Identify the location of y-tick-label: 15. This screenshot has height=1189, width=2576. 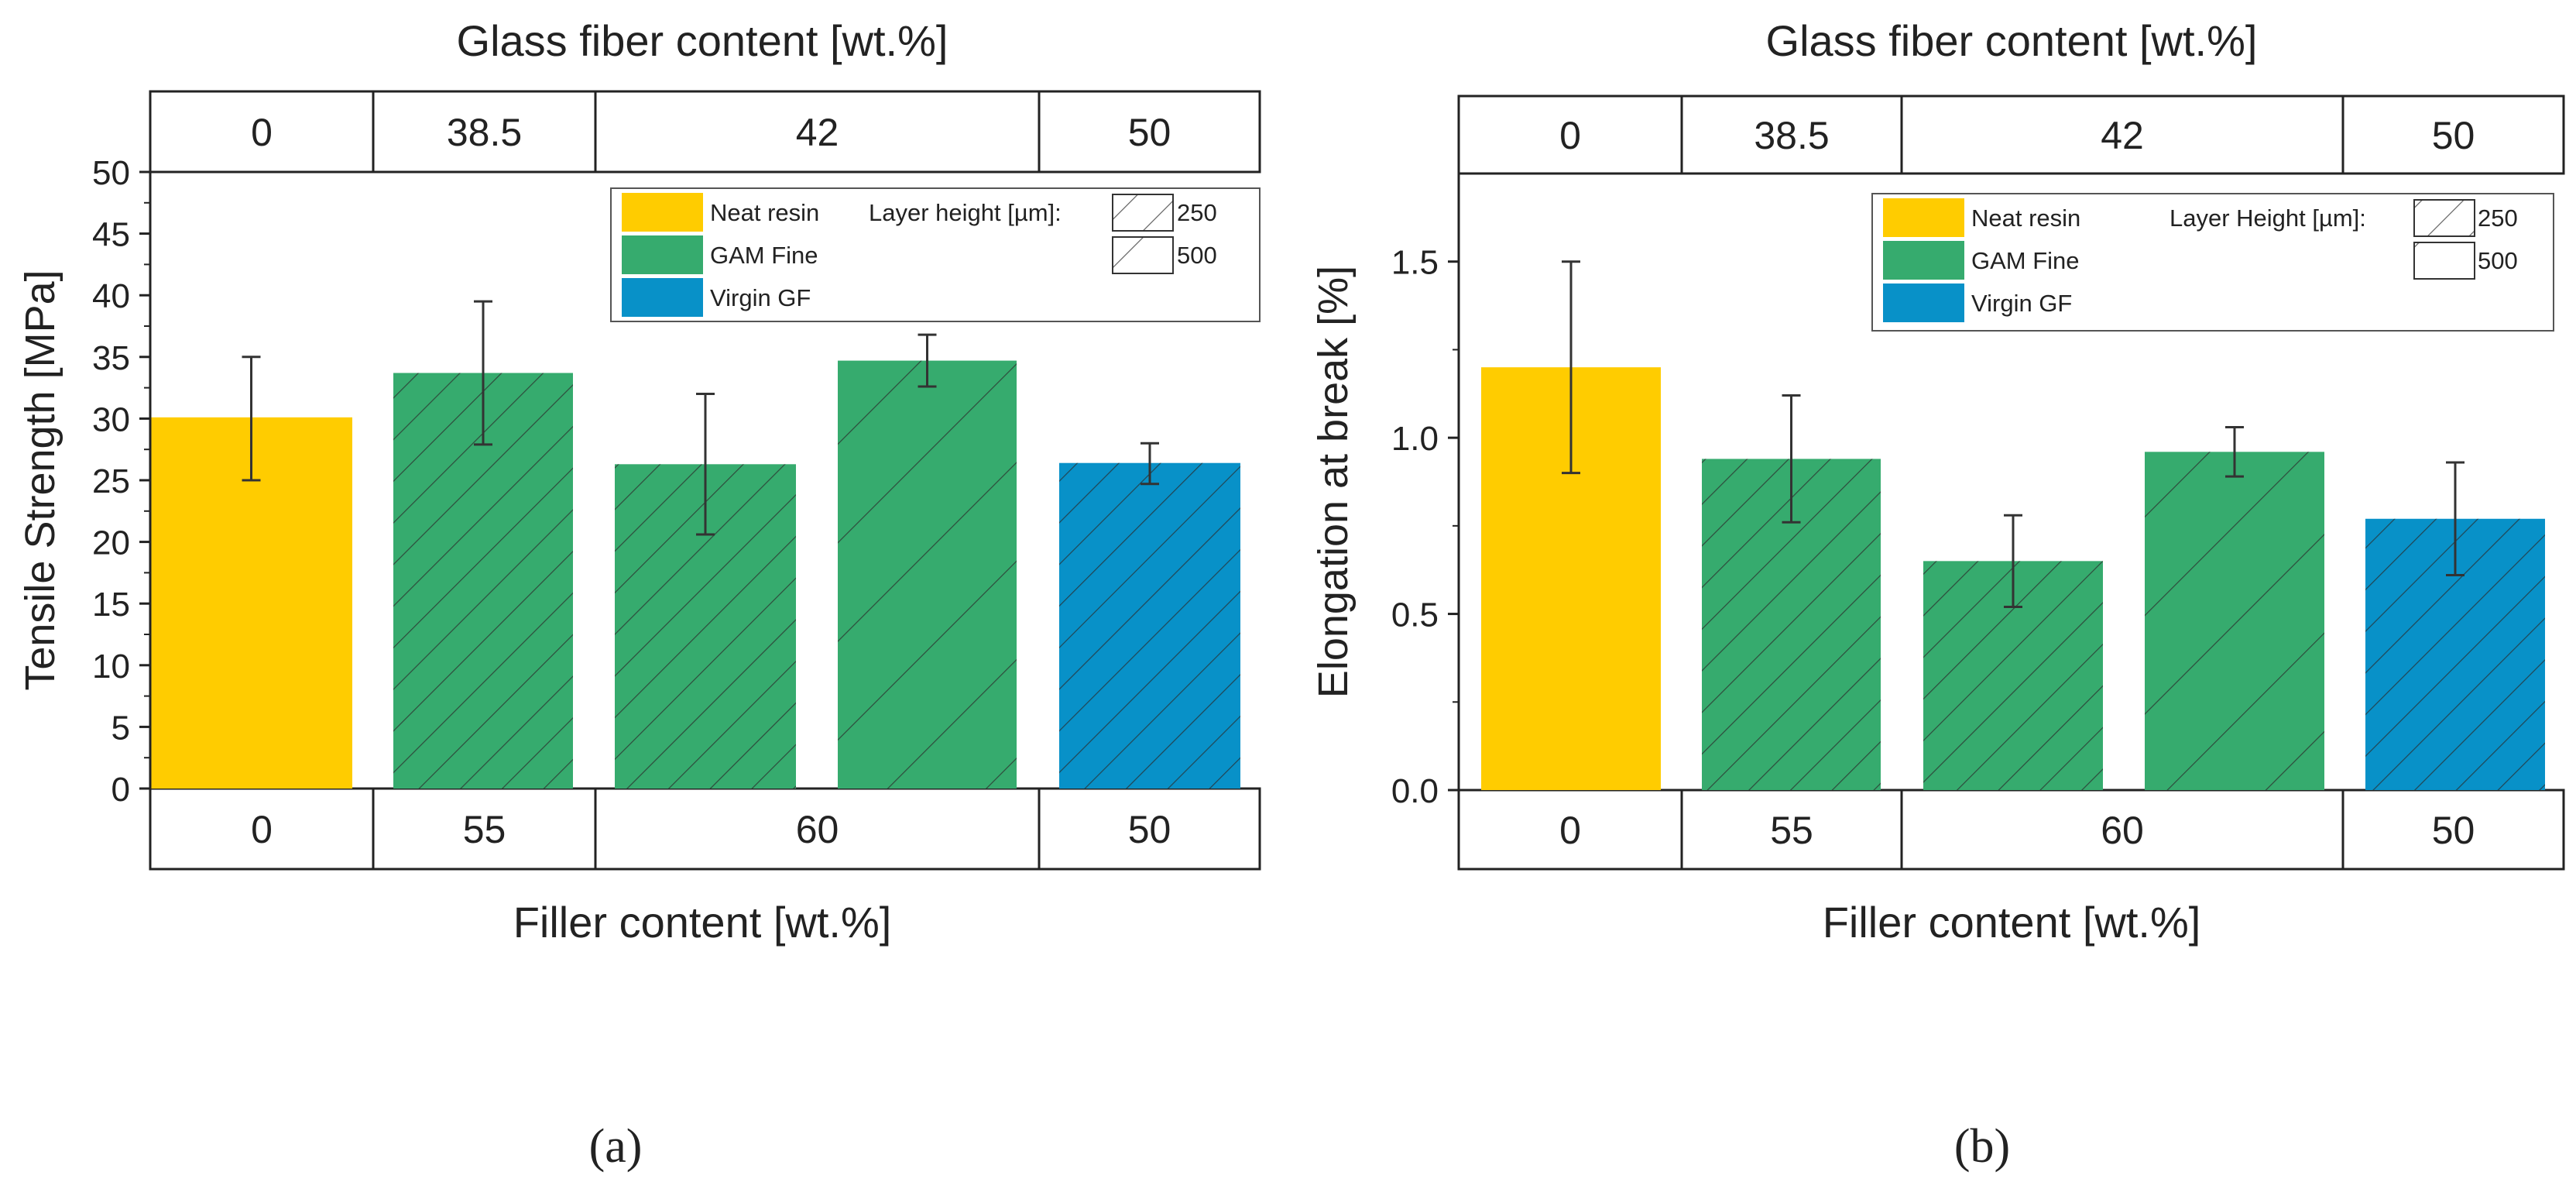
(111, 605).